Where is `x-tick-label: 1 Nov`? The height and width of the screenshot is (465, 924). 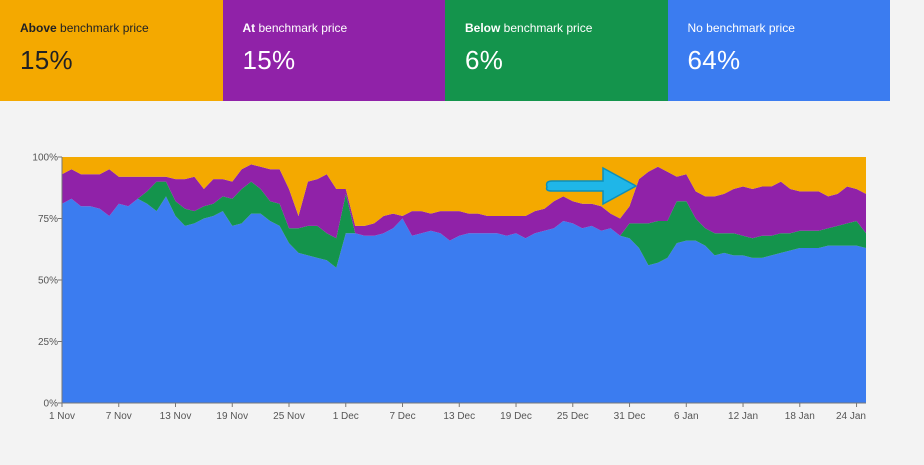 x-tick-label: 1 Nov is located at coordinates (62, 416).